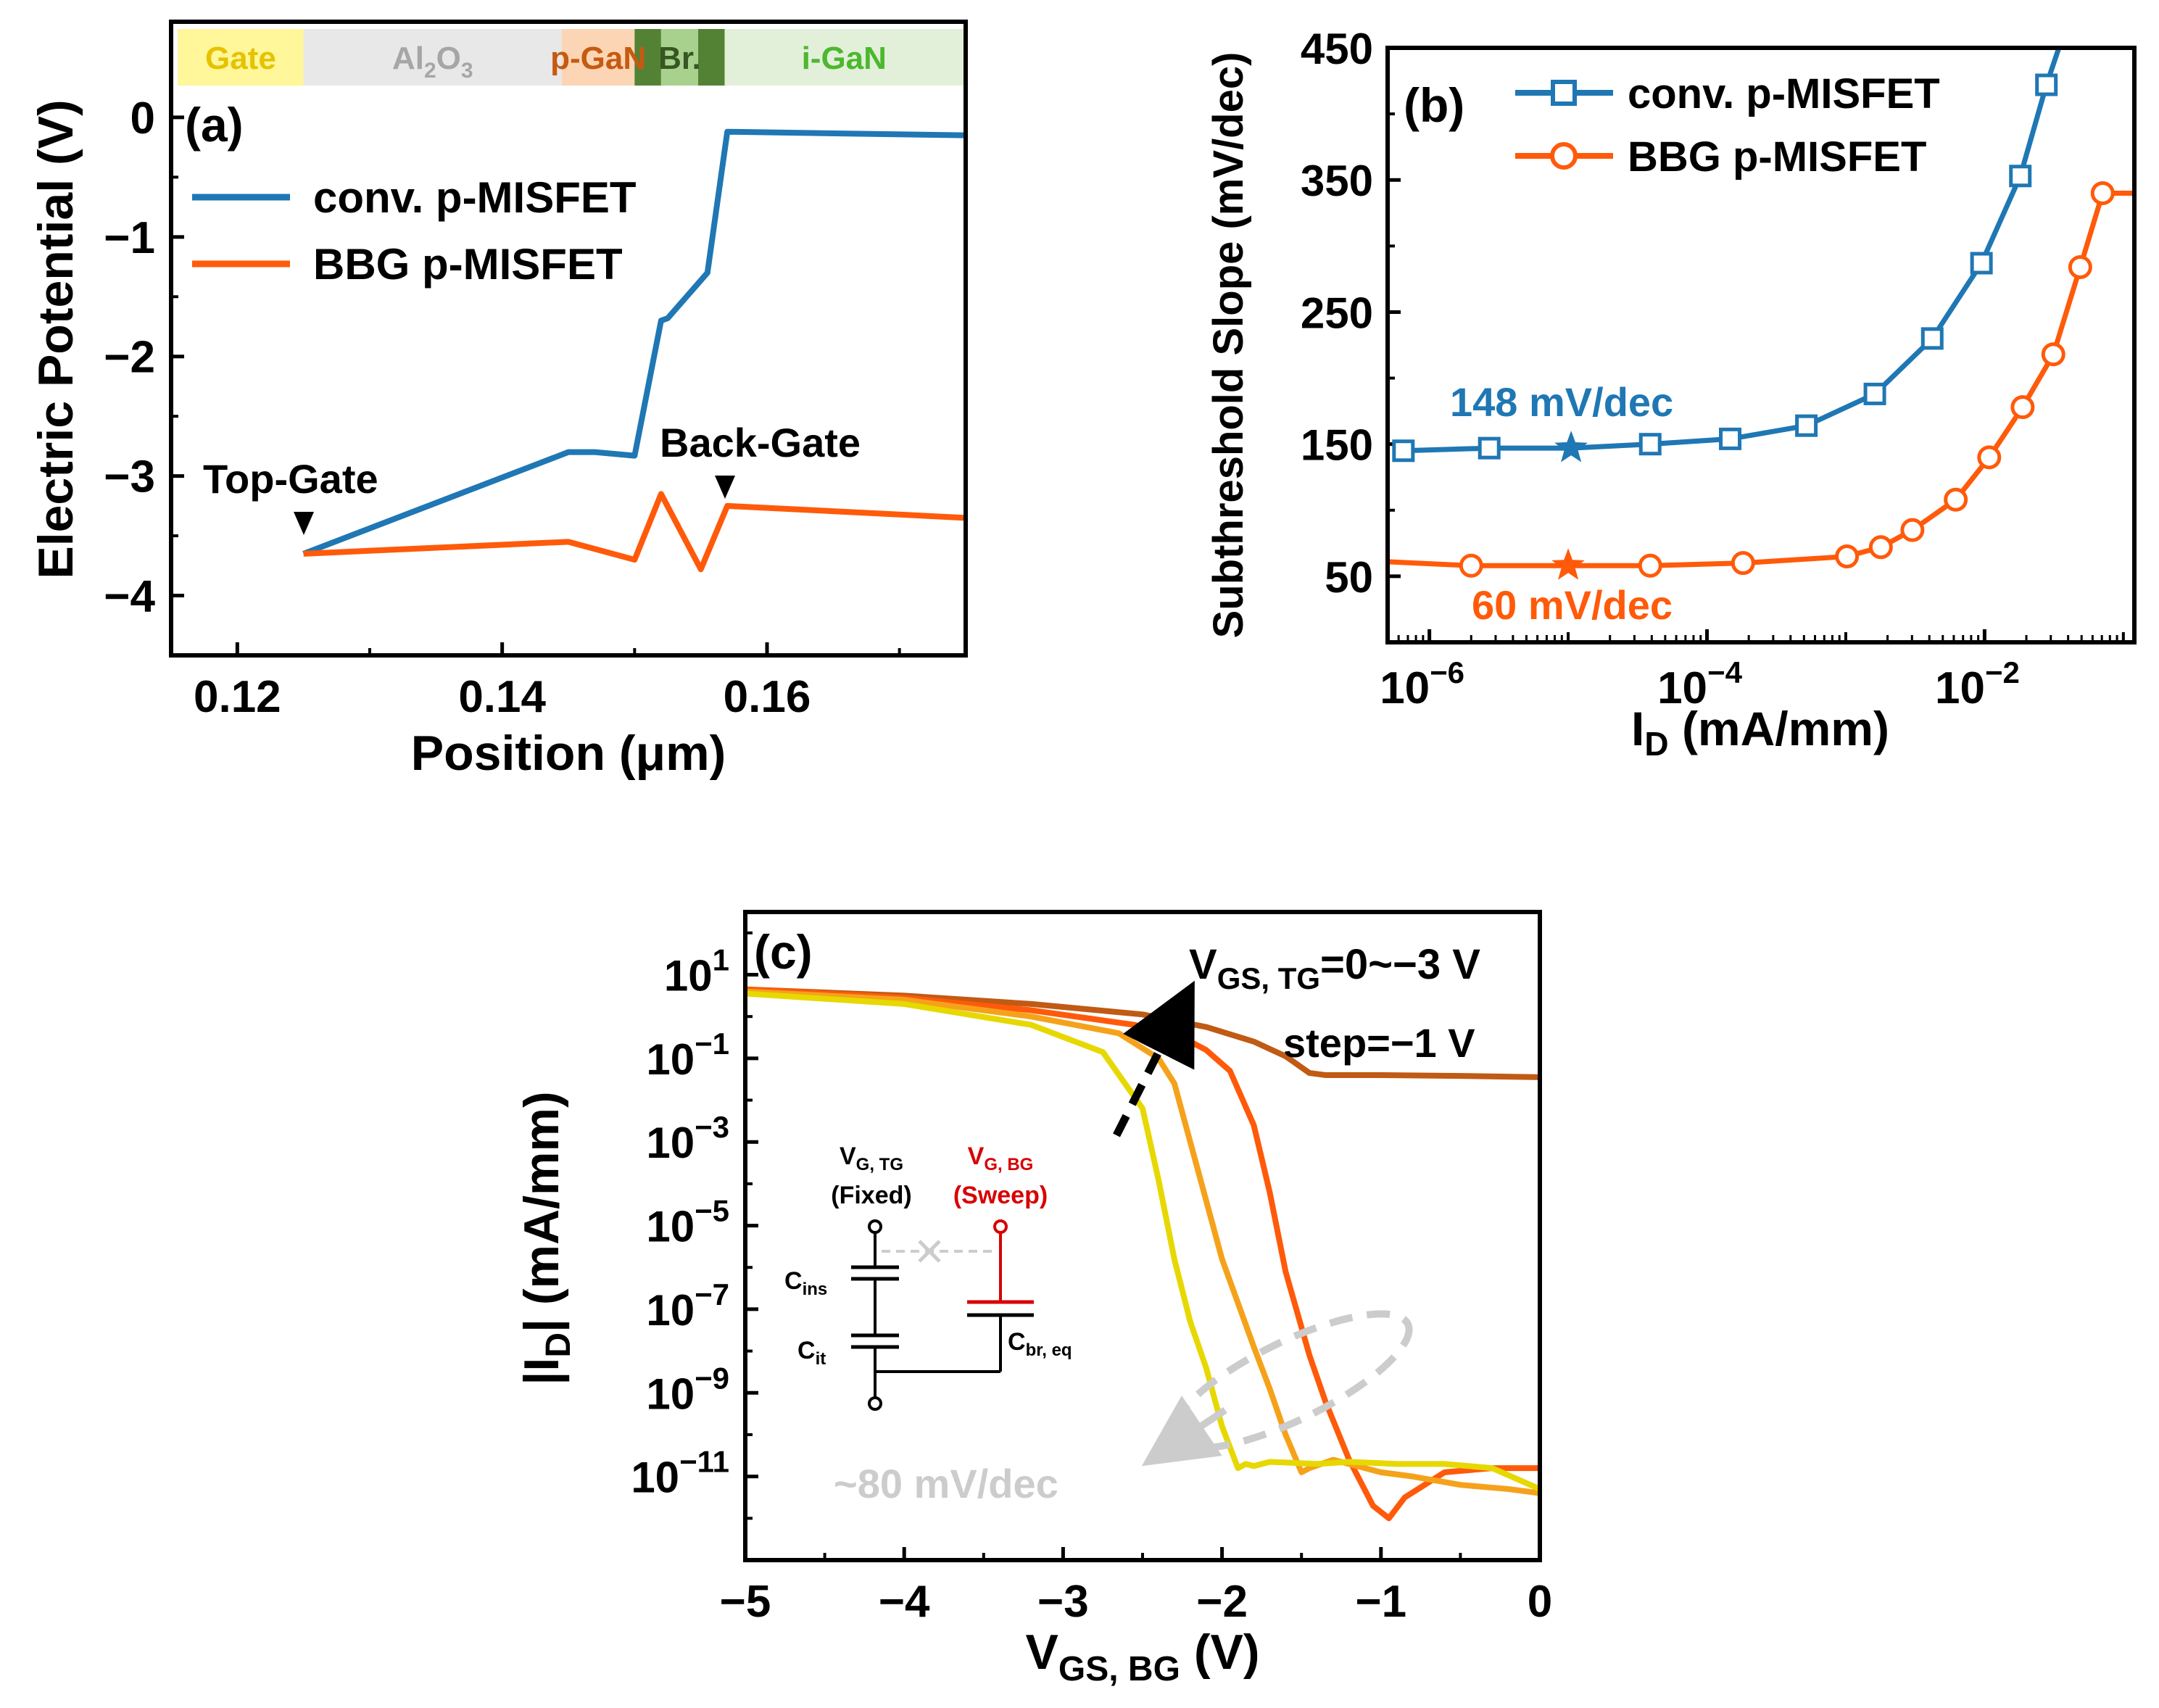 The width and height of the screenshot is (2159, 1708). What do you see at coordinates (432, 62) in the screenshot?
I see `panel-a-layer-label-1: Al2O3` at bounding box center [432, 62].